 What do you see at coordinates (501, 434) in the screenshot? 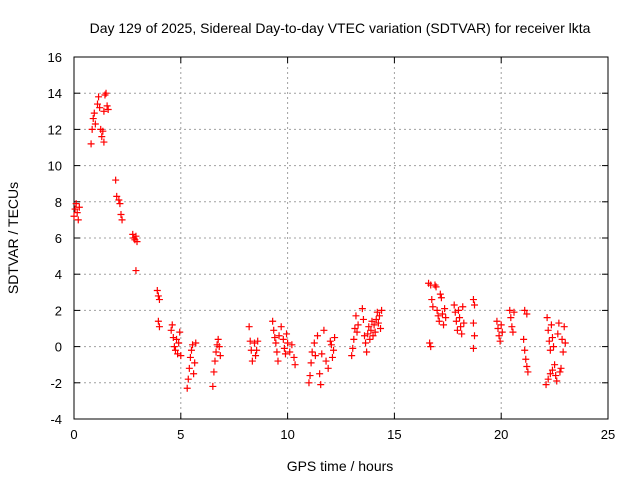
I see `x-tick-label: 20` at bounding box center [501, 434].